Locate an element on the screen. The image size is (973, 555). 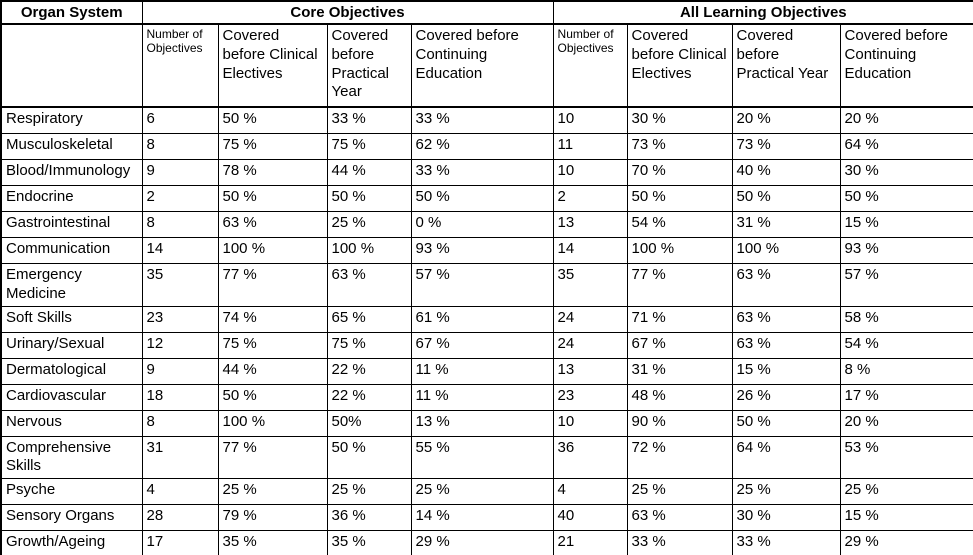
value-cell: 100 % is located at coordinates (786, 250).